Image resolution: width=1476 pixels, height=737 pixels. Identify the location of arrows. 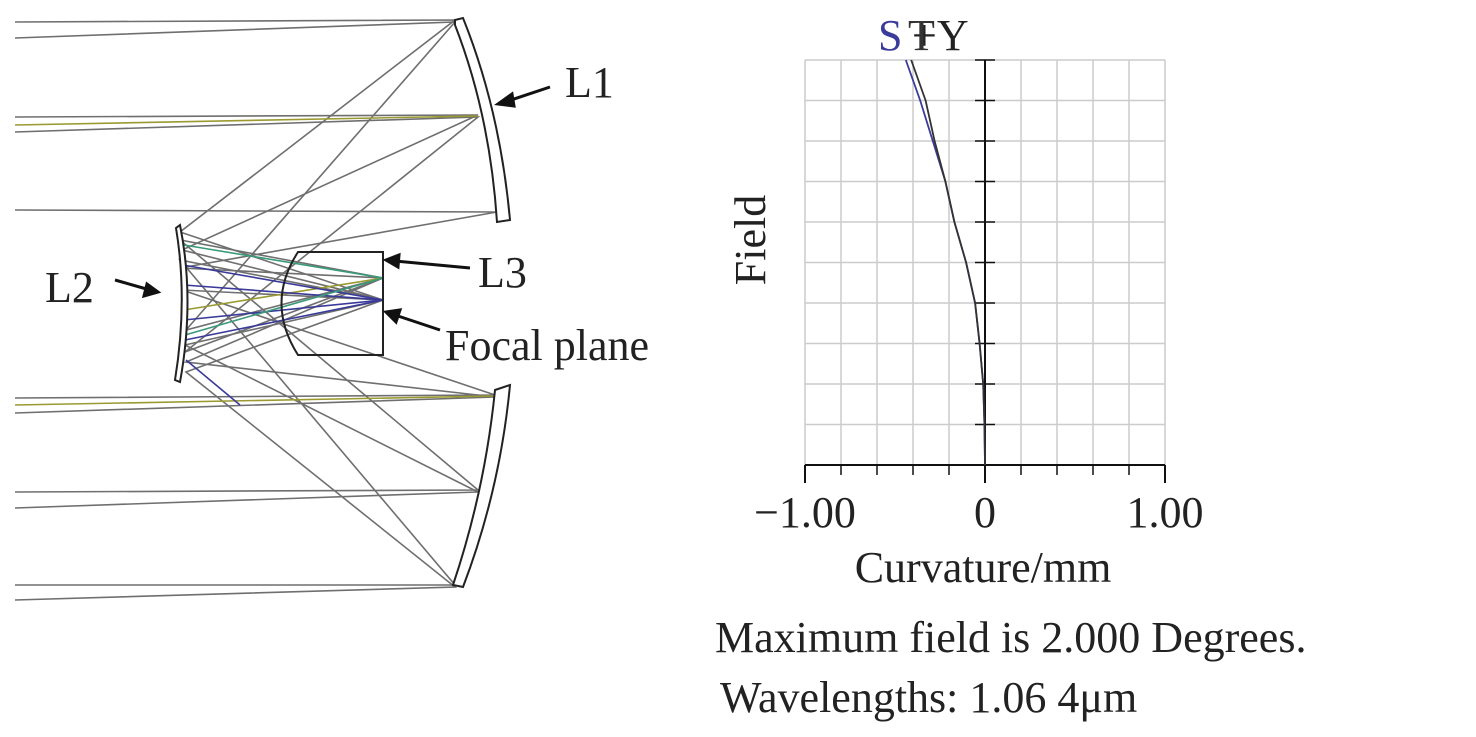
(332, 208).